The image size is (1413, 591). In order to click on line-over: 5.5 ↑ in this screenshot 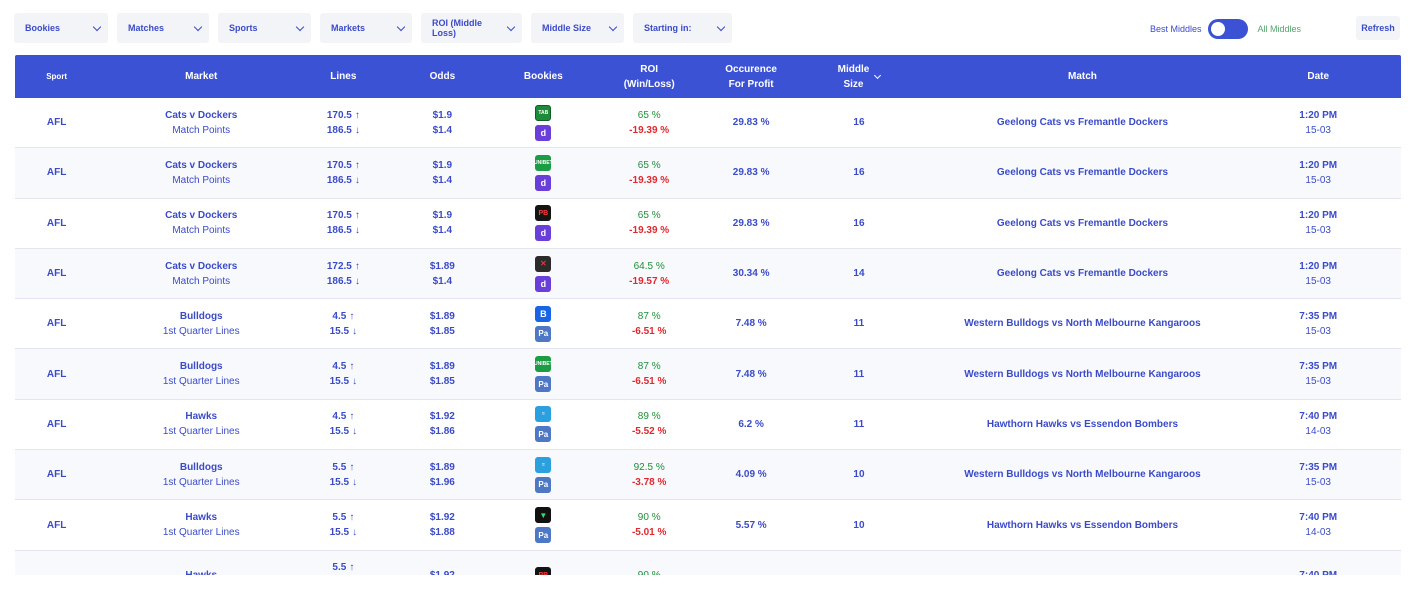, I will do `click(343, 517)`.